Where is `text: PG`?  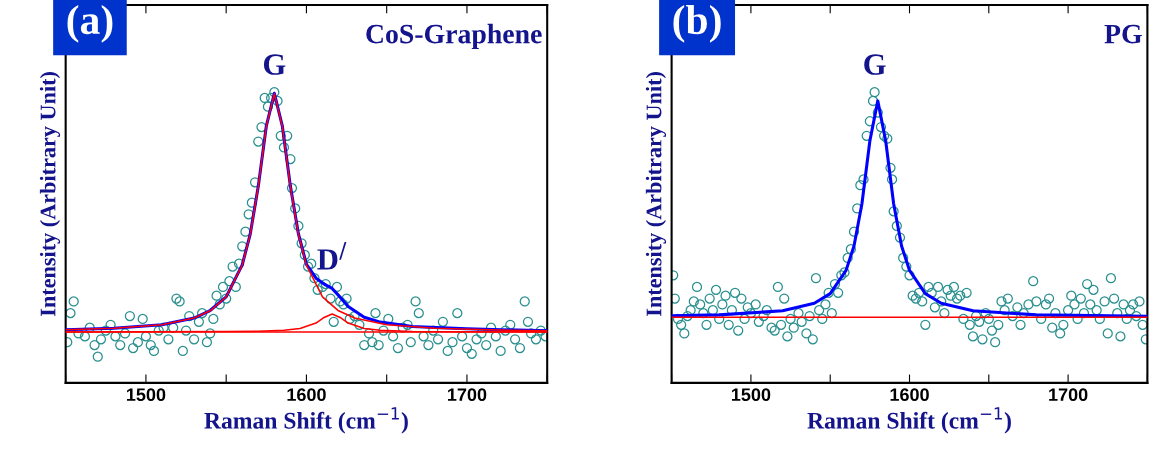
text: PG is located at coordinates (1123, 34).